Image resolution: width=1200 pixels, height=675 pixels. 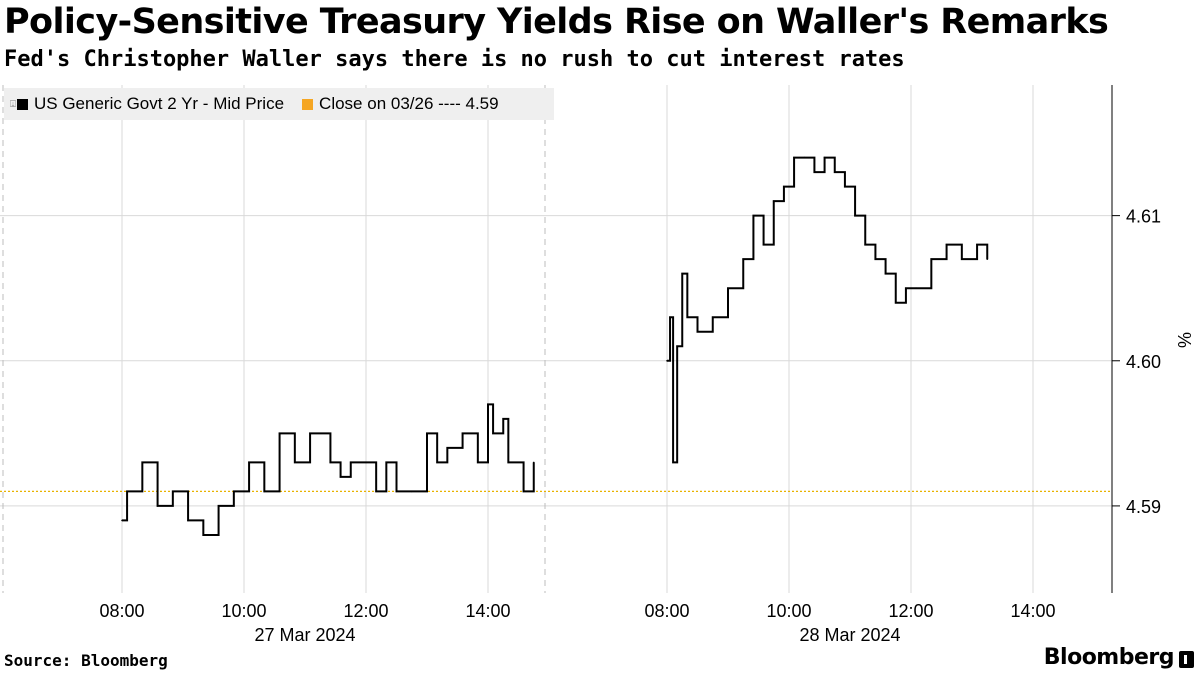 I want to click on legend-item-close: Close on 03/26 ---- 4.59, so click(x=400, y=104).